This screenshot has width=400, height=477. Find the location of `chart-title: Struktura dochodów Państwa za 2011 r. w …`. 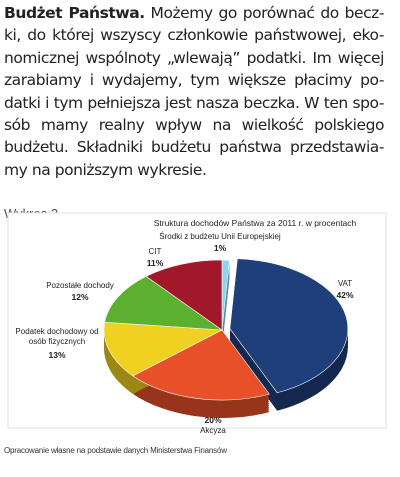

chart-title: Struktura dochodów Państwa za 2011 r. w … is located at coordinates (255, 223).